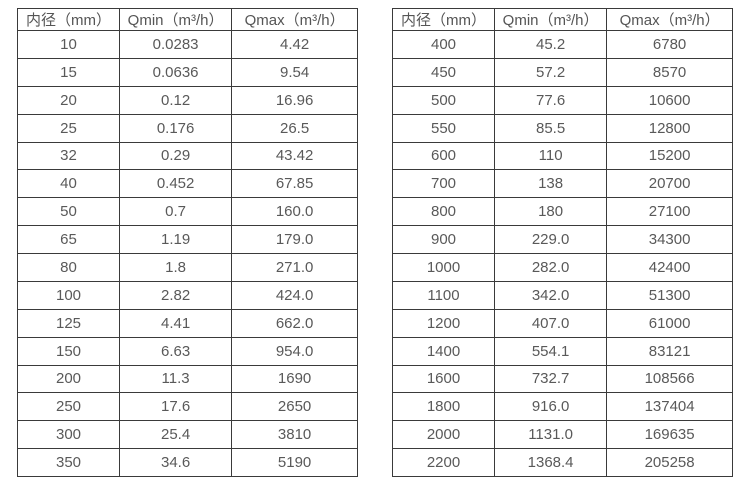  I want to click on table-cell: 34.6, so click(175, 462).